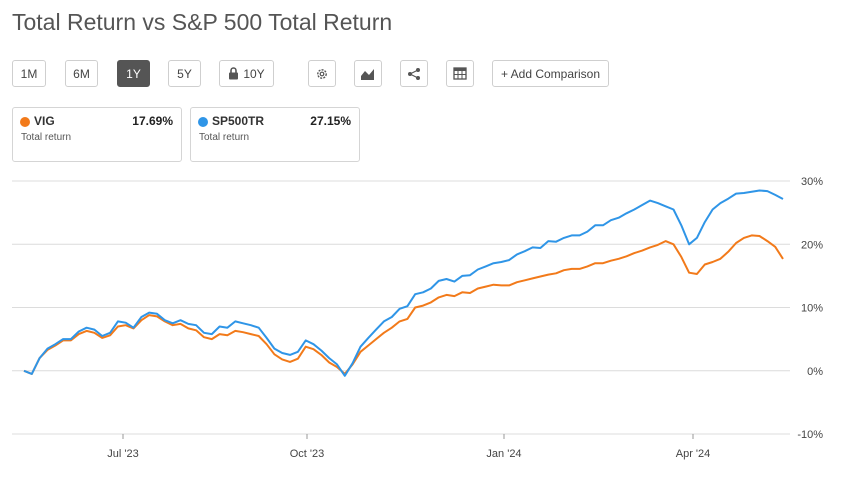 The height and width of the screenshot is (482, 843). Describe the element at coordinates (815, 372) in the screenshot. I see `y-tick-label: 0%` at that location.